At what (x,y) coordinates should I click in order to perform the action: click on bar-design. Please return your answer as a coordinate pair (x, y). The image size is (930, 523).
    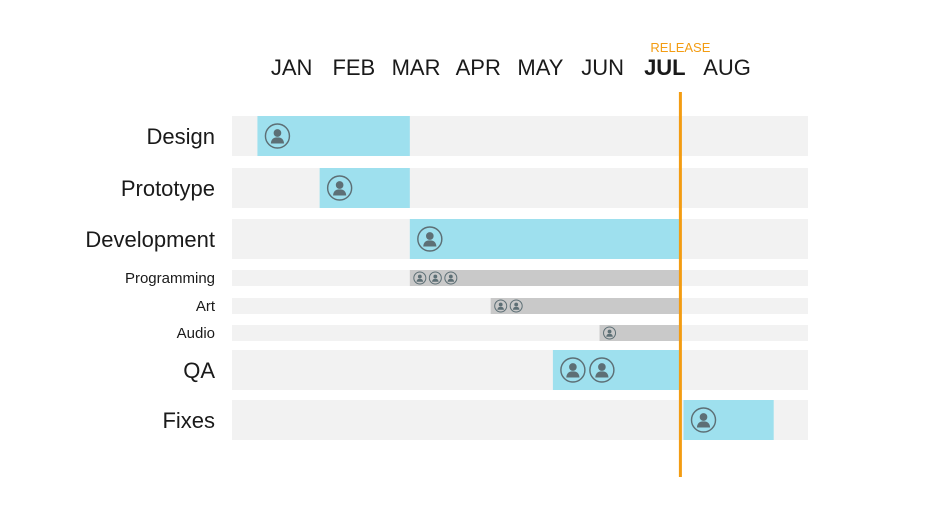
    Looking at the image, I should click on (333, 136).